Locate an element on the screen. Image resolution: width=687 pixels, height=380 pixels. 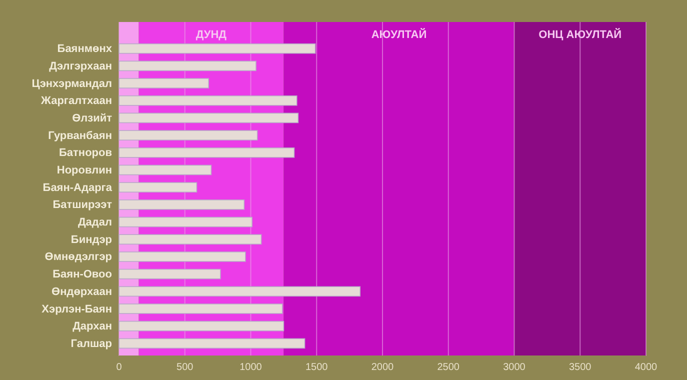
band-label: ДУНД is located at coordinates (211, 35).